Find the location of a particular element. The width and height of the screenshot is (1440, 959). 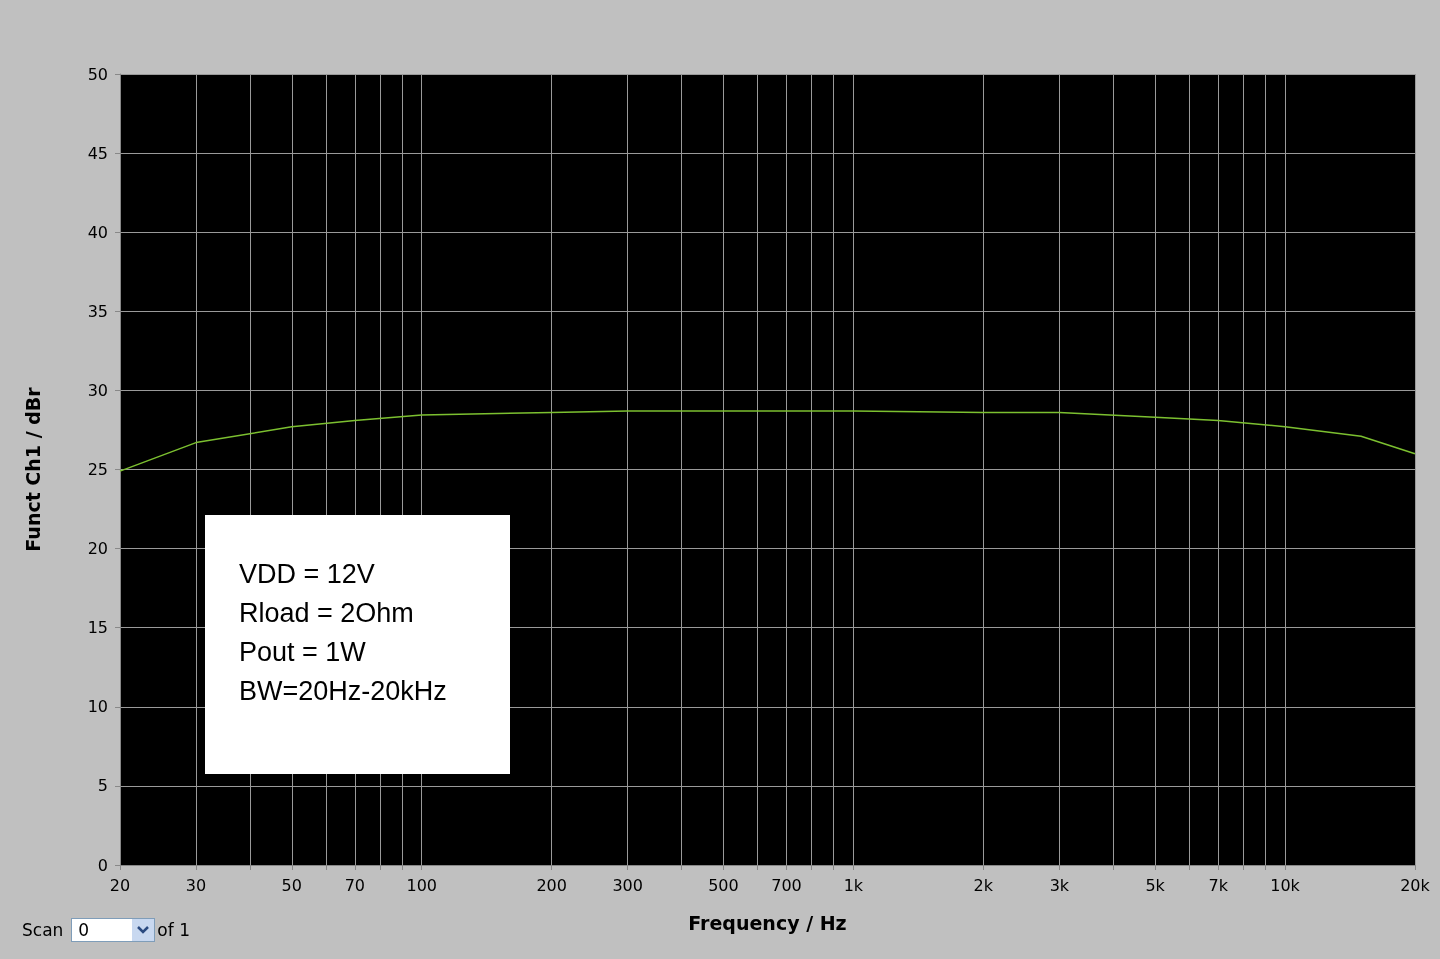

y-tick-label: 5 is located at coordinates (102, 786).